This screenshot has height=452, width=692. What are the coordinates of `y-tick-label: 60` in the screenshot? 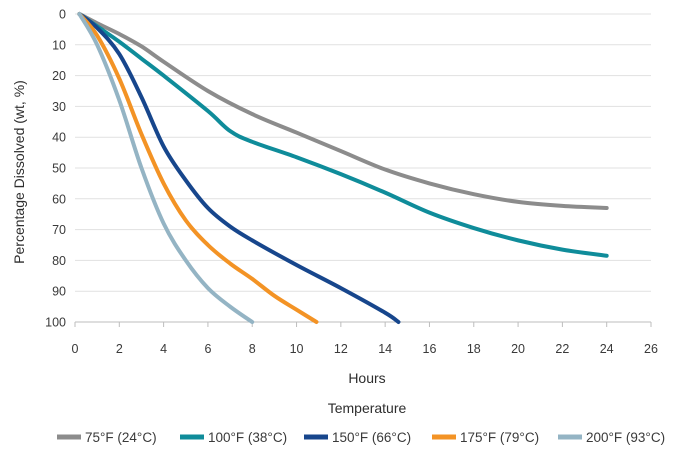 It's located at (59, 199).